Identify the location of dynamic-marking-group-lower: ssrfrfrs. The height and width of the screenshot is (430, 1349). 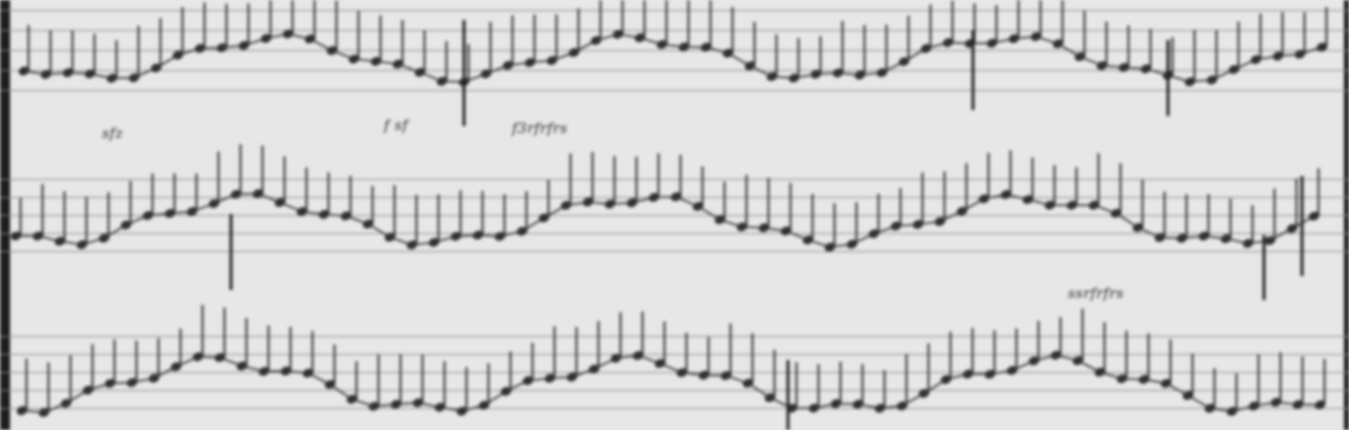
(1096, 294).